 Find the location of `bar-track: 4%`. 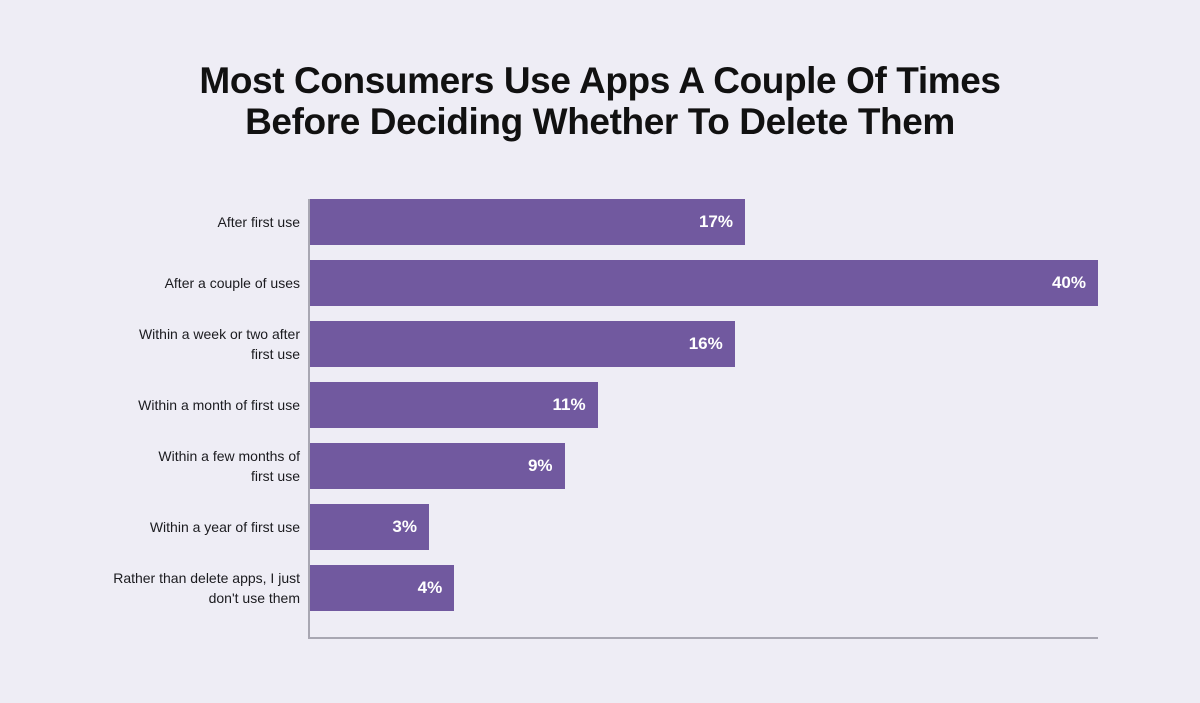

bar-track: 4% is located at coordinates (704, 588).